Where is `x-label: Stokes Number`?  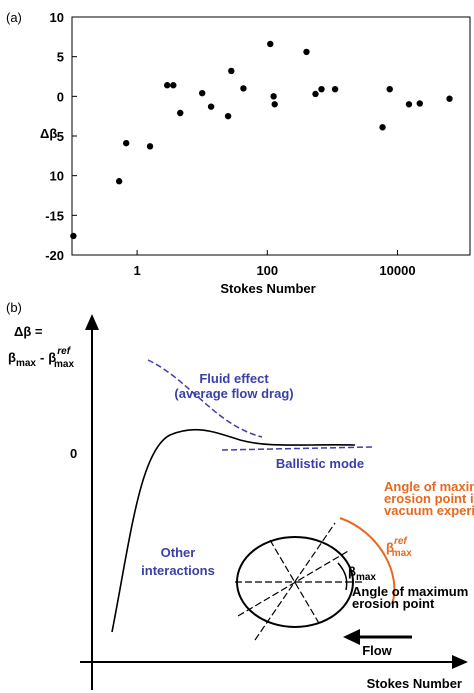
x-label: Stokes Number is located at coordinates (414, 683).